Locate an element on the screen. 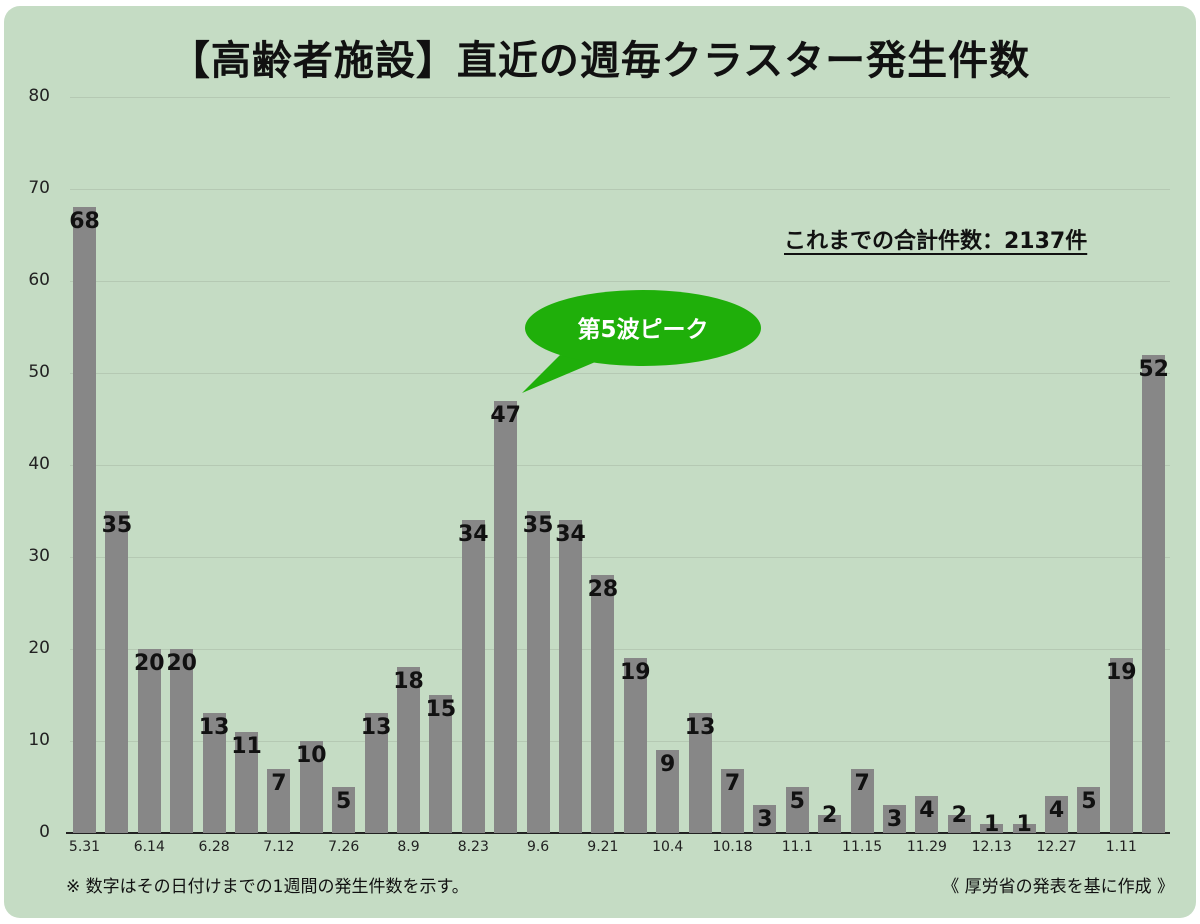  x-tick-label: 11.1 is located at coordinates (797, 847).